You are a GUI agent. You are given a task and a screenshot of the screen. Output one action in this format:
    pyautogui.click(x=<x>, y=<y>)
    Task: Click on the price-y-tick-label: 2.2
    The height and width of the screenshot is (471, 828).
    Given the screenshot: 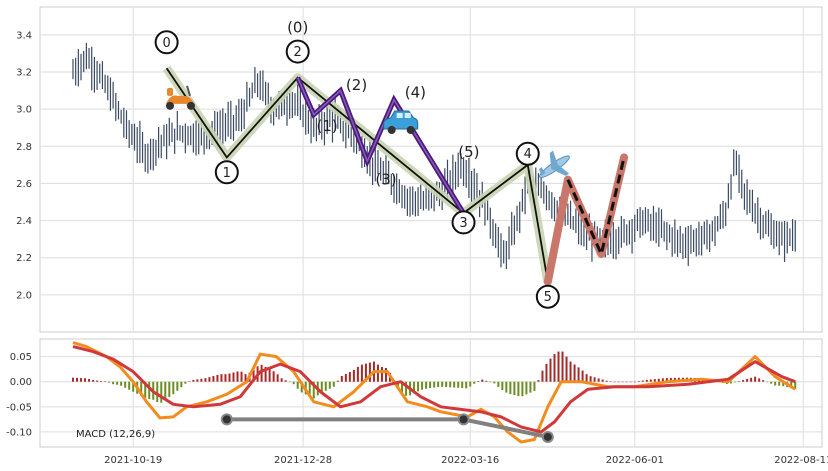 What is the action you would take?
    pyautogui.click(x=24, y=258)
    